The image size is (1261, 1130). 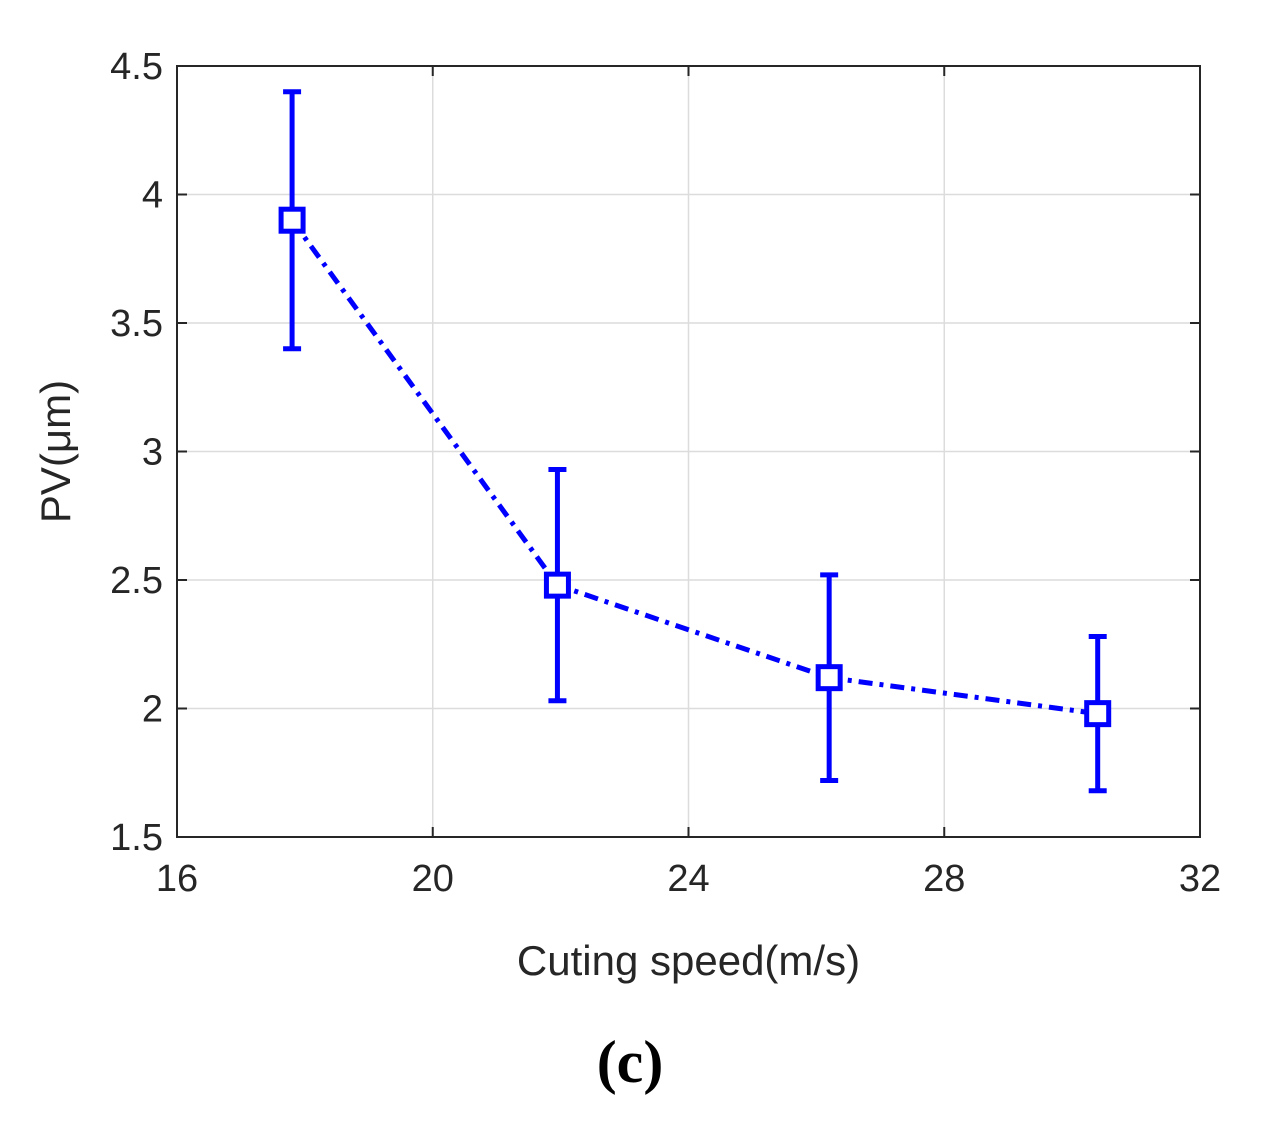 What do you see at coordinates (136, 324) in the screenshot?
I see `y-tick-label: 3.5` at bounding box center [136, 324].